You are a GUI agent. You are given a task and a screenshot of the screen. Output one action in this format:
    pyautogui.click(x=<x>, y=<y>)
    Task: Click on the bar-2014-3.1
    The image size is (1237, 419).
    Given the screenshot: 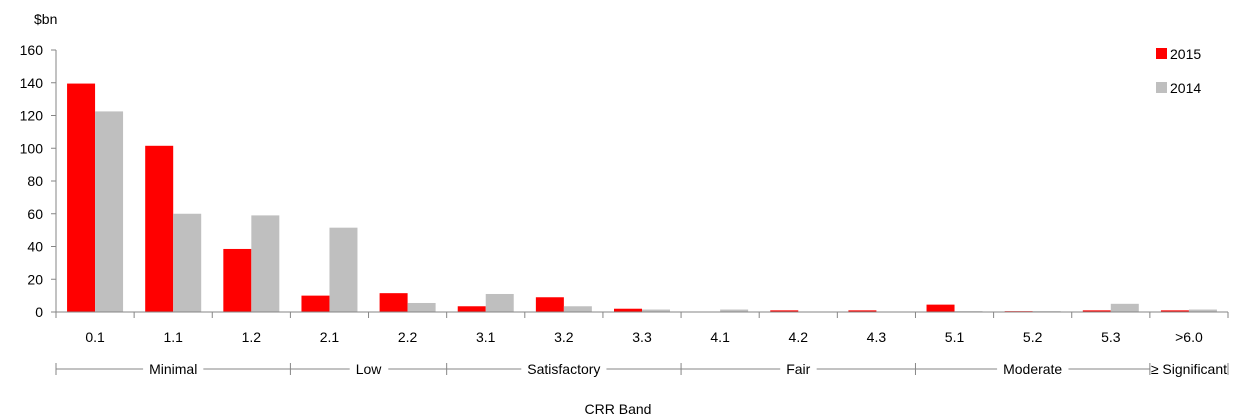 What is the action you would take?
    pyautogui.click(x=499, y=302)
    